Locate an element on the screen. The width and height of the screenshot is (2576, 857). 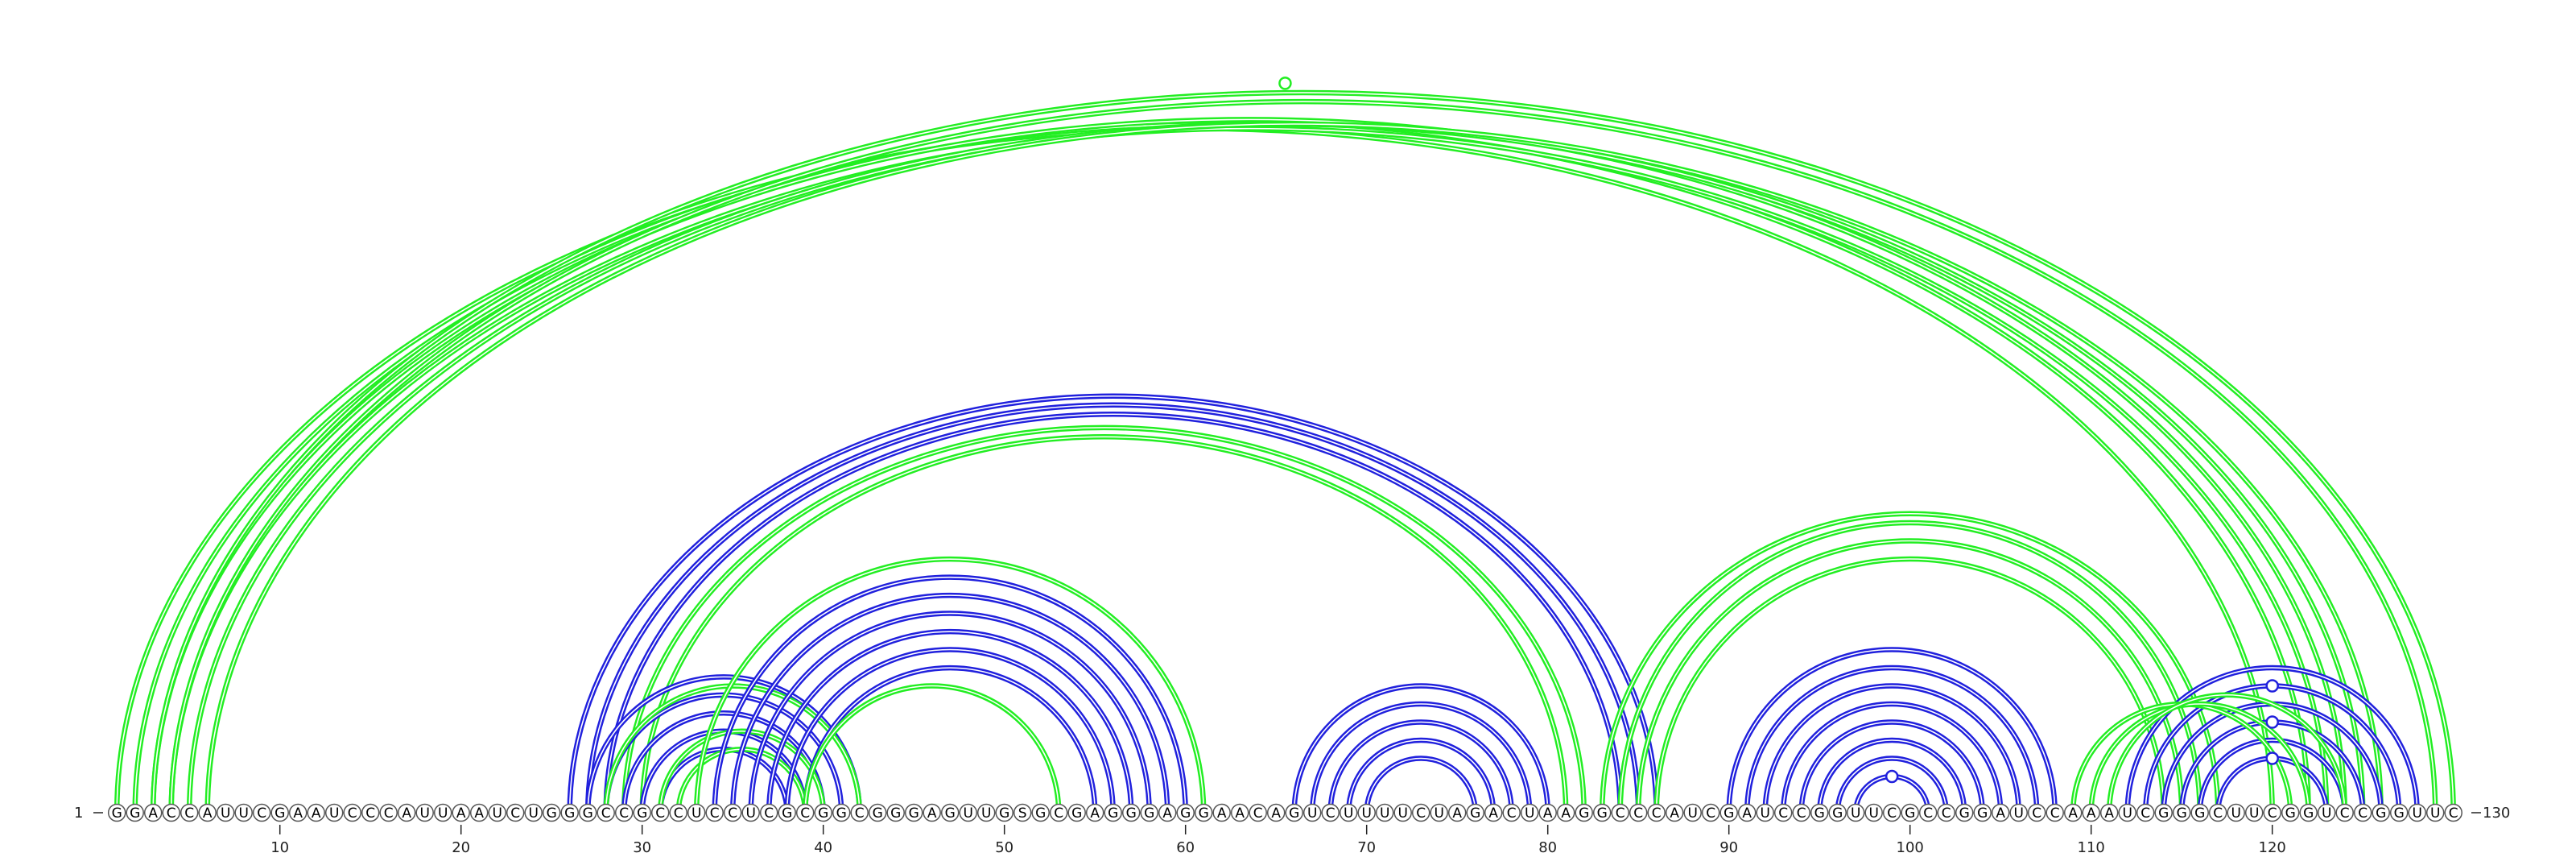
nucleotide-letter: S is located at coordinates (1022, 813).